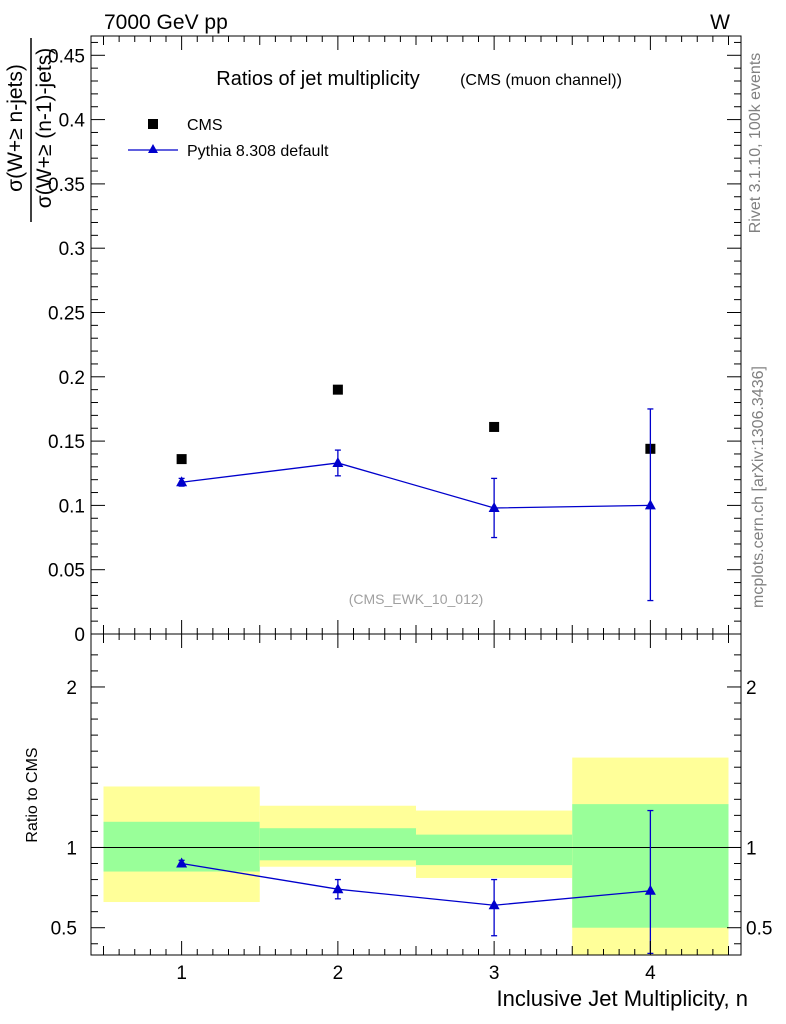 Image resolution: width=786 pixels, height=1024 pixels. I want to click on chart-subtitle: (CMS (muon channel)), so click(541, 80).